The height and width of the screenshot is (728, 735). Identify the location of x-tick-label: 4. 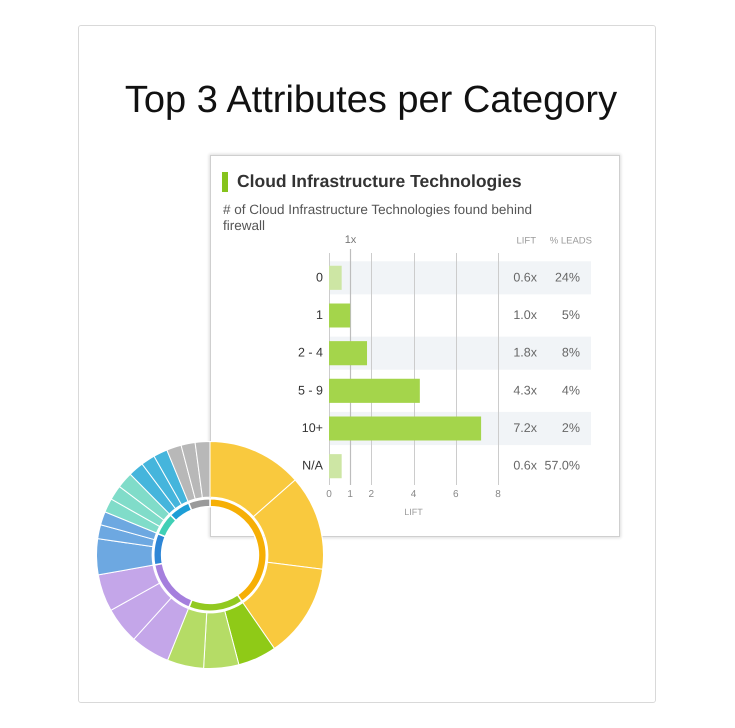
(413, 494).